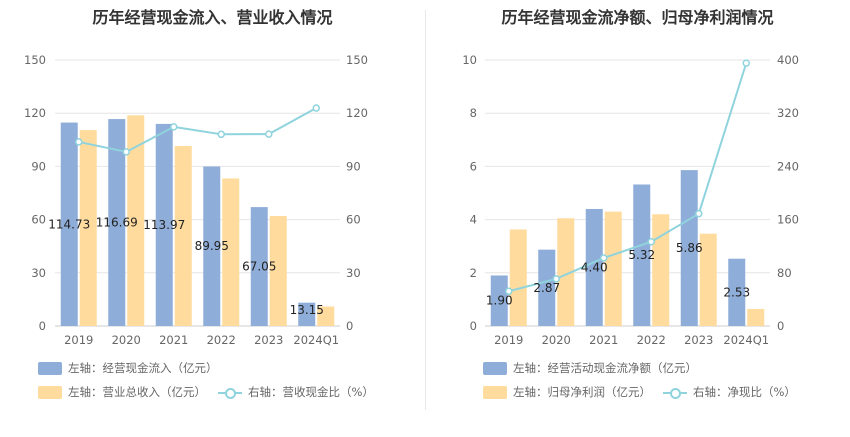  What do you see at coordinates (425, 210) in the screenshot?
I see `panel-divider` at bounding box center [425, 210].